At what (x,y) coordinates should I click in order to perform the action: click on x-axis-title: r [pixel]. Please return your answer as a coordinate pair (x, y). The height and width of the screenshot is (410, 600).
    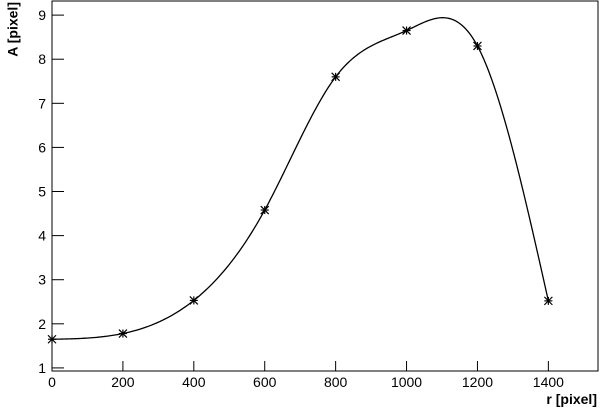
    Looking at the image, I should click on (571, 399).